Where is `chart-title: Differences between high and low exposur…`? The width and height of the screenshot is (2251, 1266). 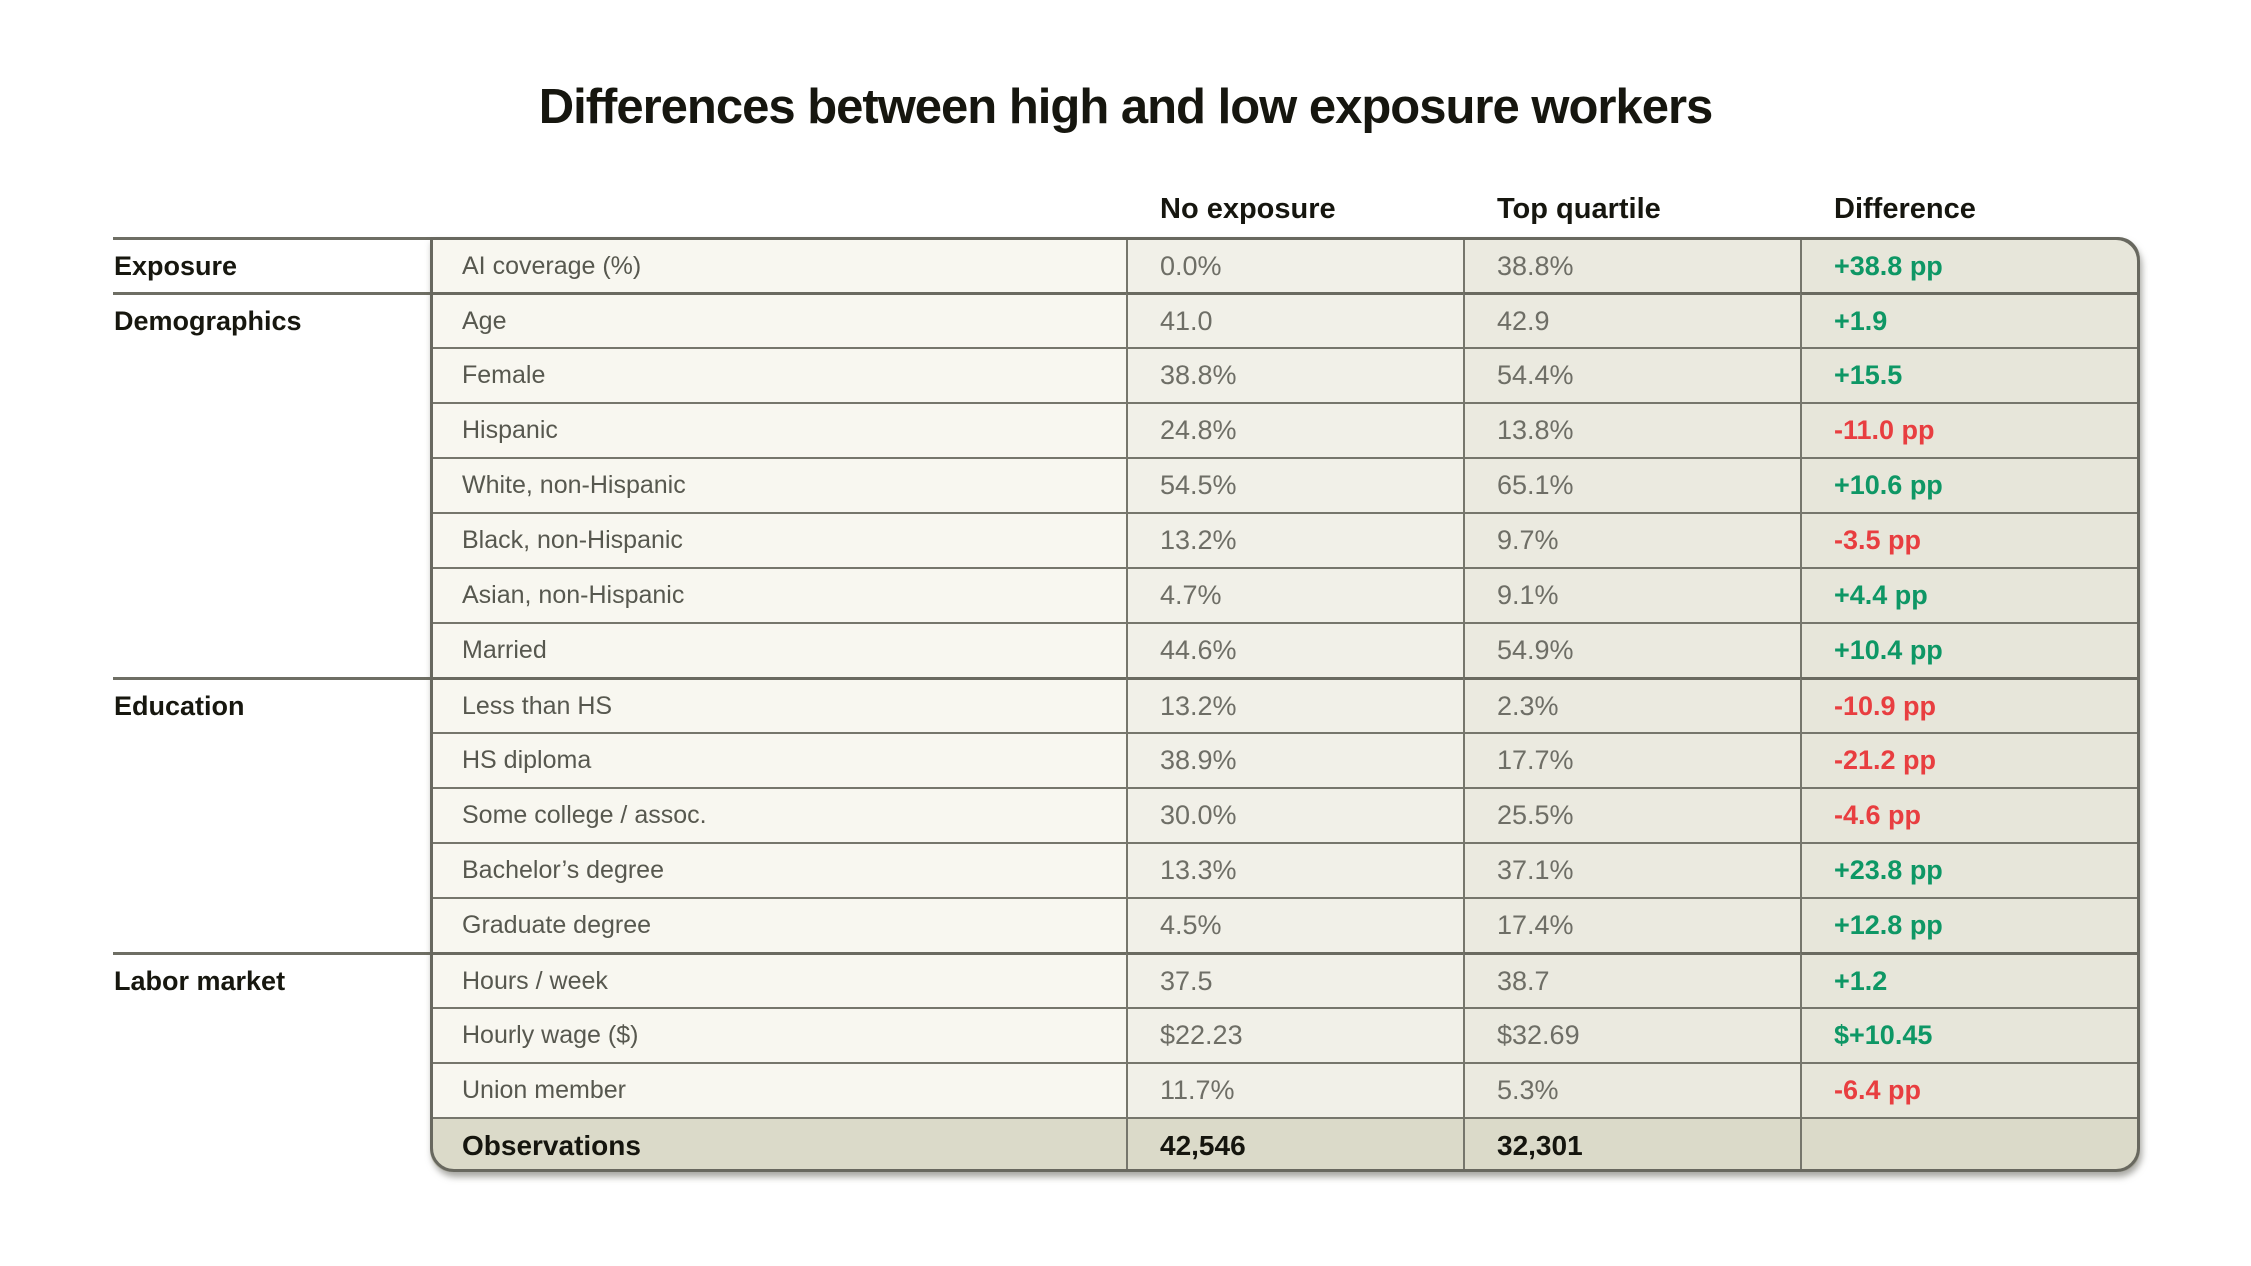 chart-title: Differences between high and low exposur… is located at coordinates (1126, 106).